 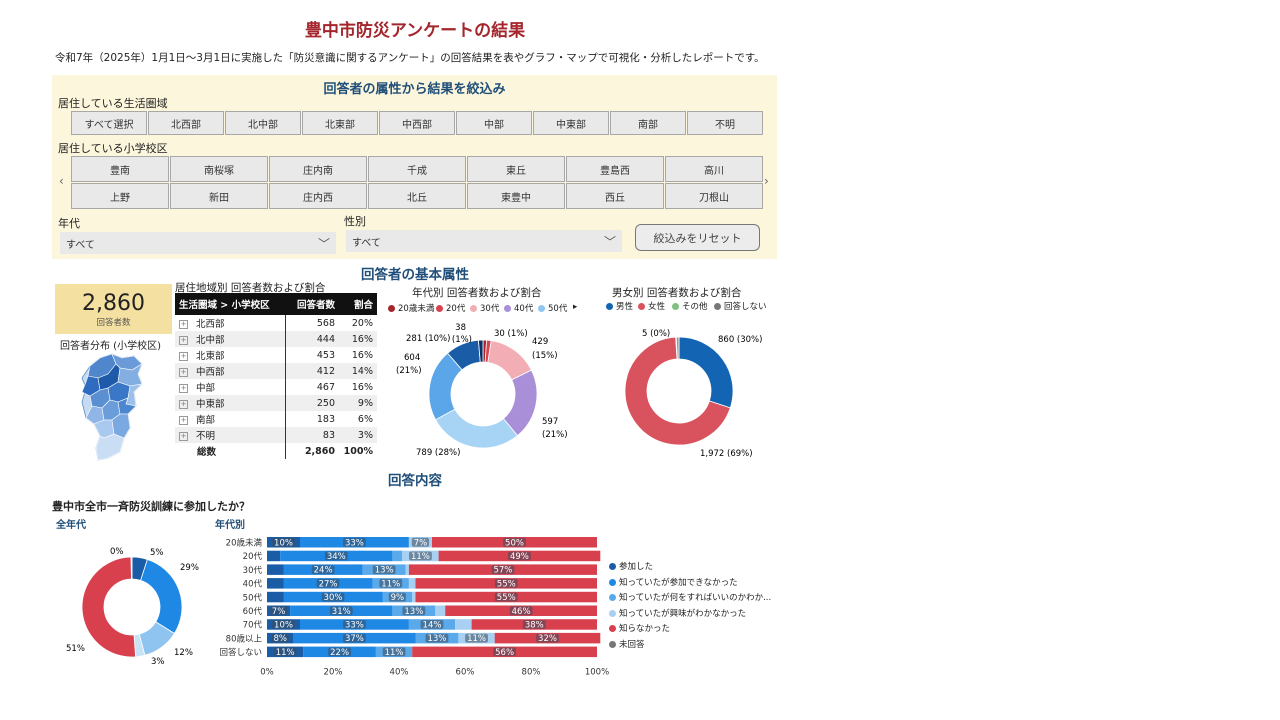 What do you see at coordinates (61, 181) in the screenshot?
I see `slicer-prev-icon: ‹` at bounding box center [61, 181].